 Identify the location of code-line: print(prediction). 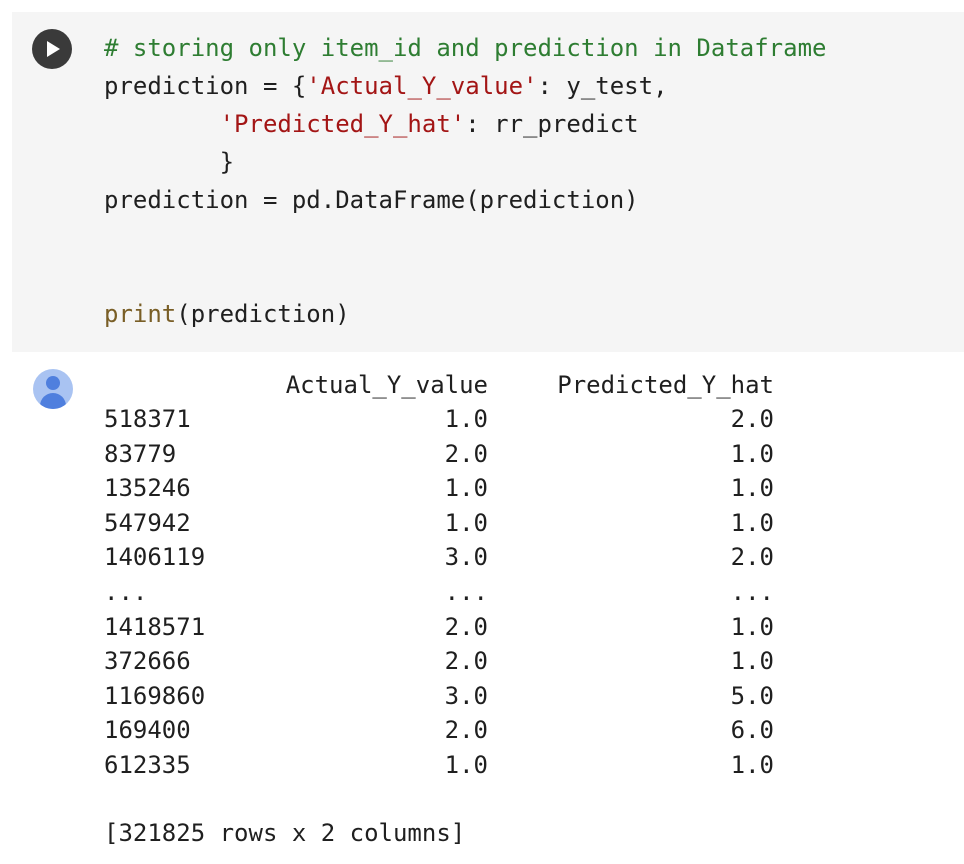
(227, 314).